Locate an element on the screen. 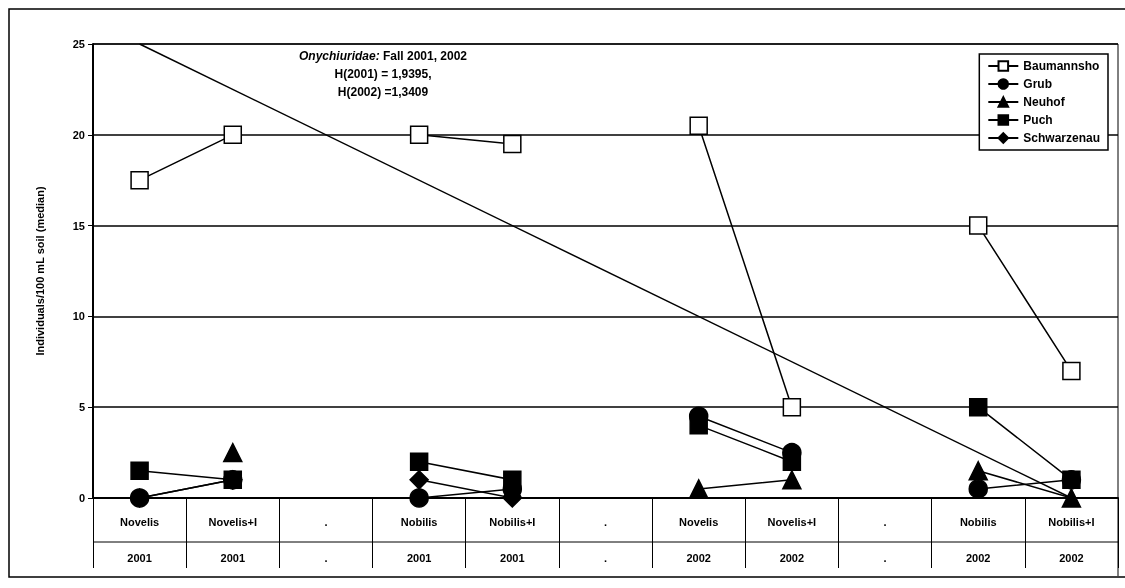 This screenshot has height=588, width=1125. y-tick-label: 25 is located at coordinates (78, 44).